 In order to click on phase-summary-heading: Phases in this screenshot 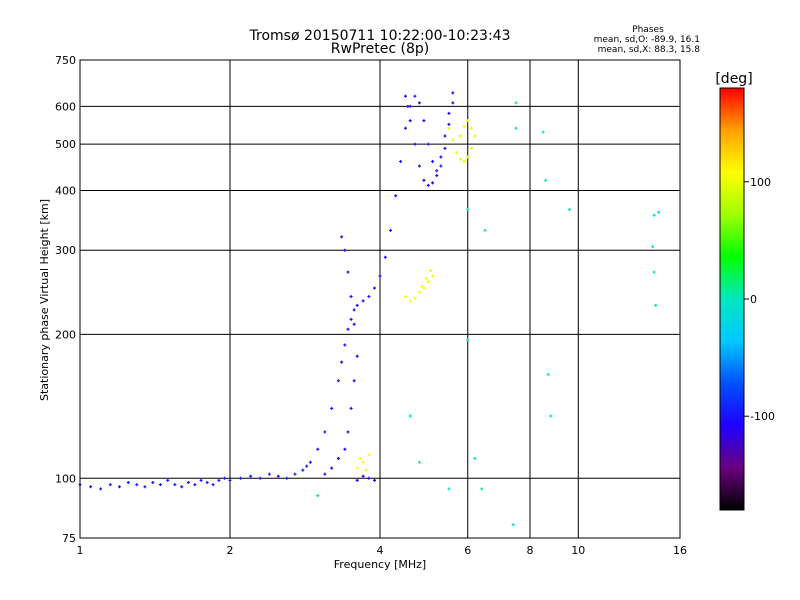, I will do `click(648, 30)`.